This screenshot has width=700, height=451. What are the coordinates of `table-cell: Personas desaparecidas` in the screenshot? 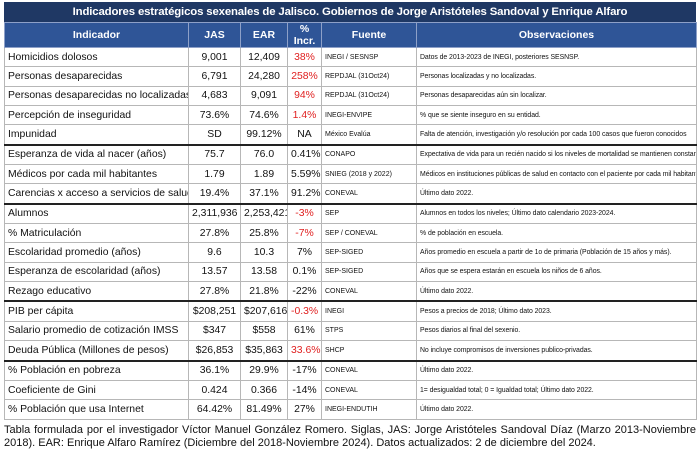 It's located at (96, 76).